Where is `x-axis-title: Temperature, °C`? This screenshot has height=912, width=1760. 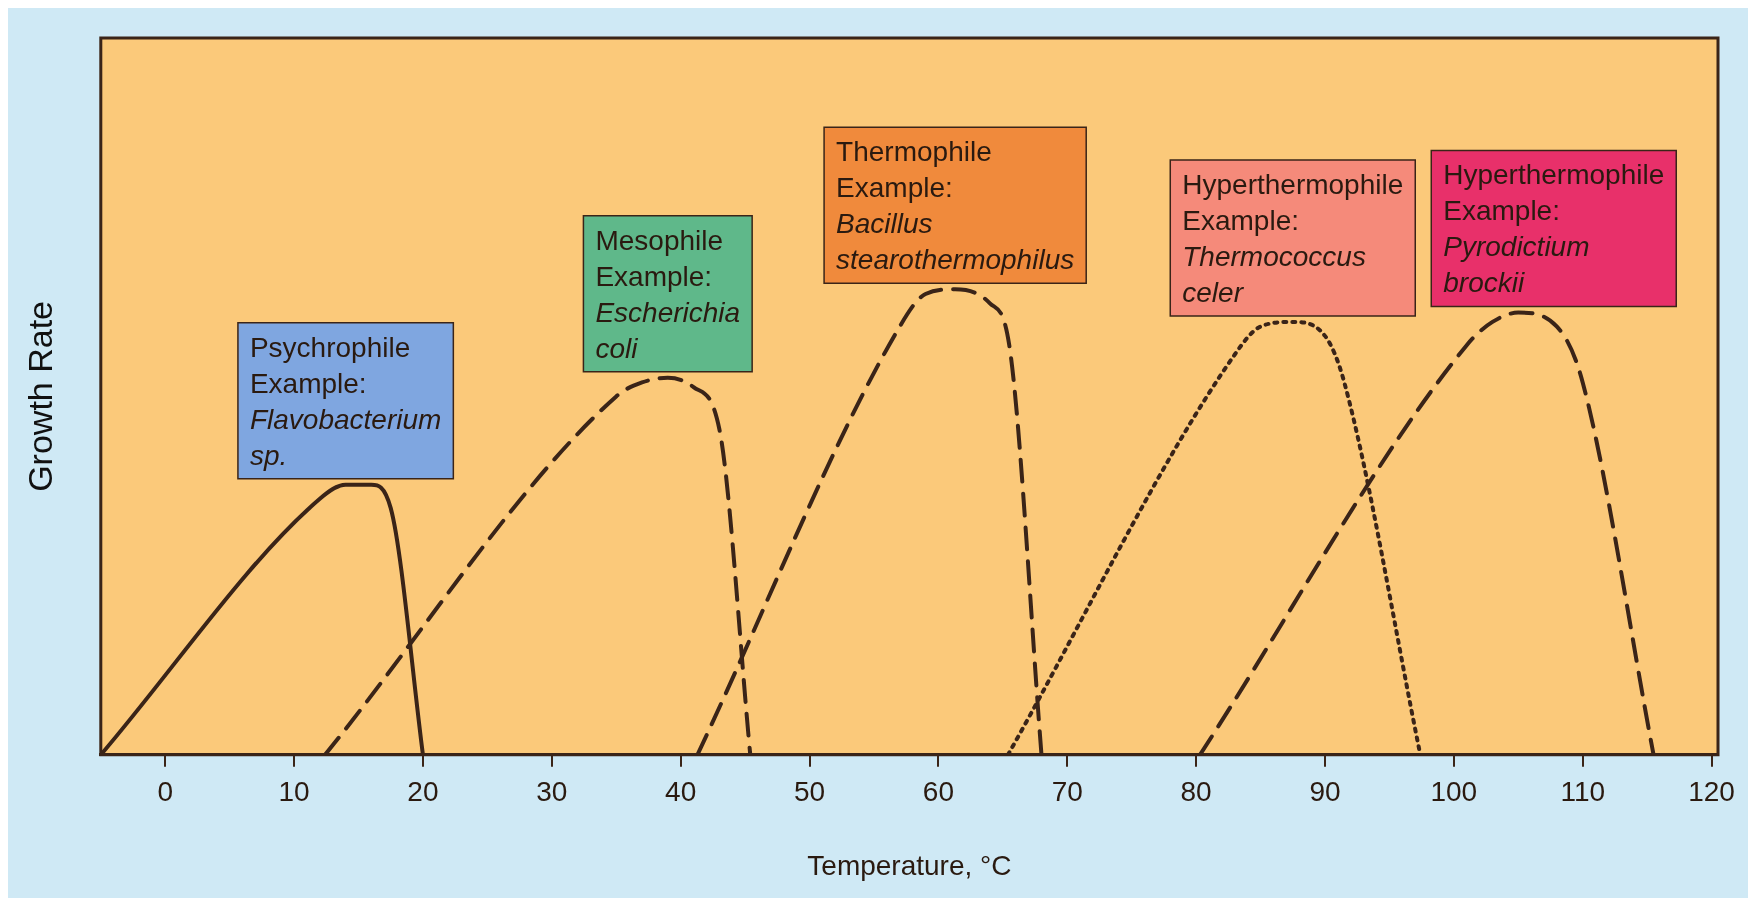
x-axis-title: Temperature, °C is located at coordinates (909, 865).